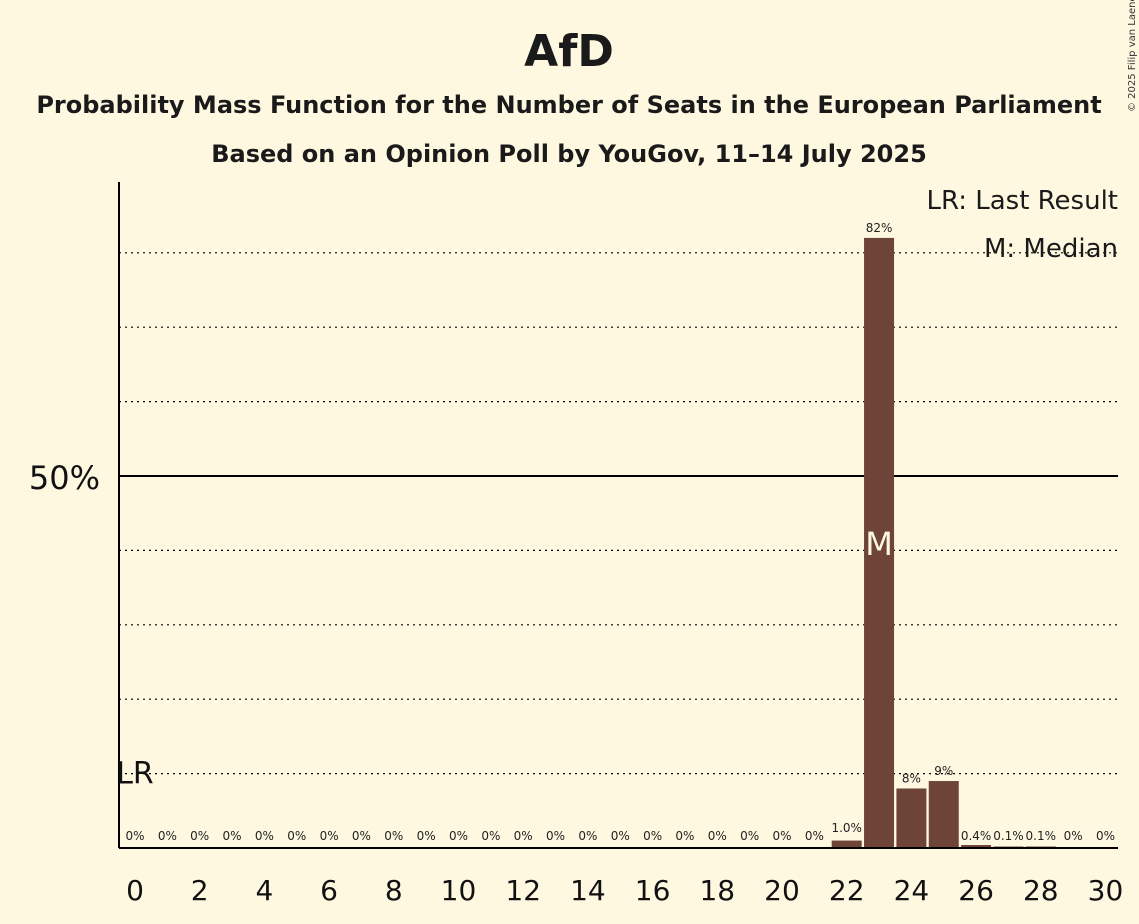 Image resolution: width=1139 pixels, height=924 pixels. Describe the element at coordinates (200, 890) in the screenshot. I see `x-tick-label-2: 2` at that location.